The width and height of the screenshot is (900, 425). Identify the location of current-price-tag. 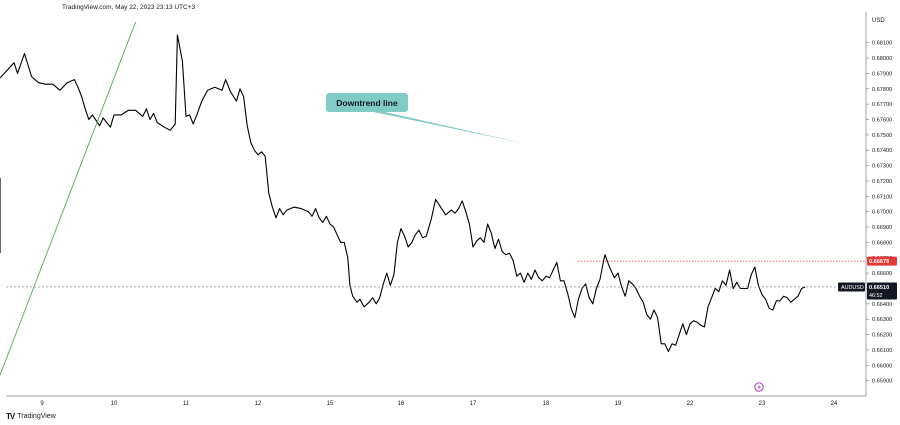
(882, 291).